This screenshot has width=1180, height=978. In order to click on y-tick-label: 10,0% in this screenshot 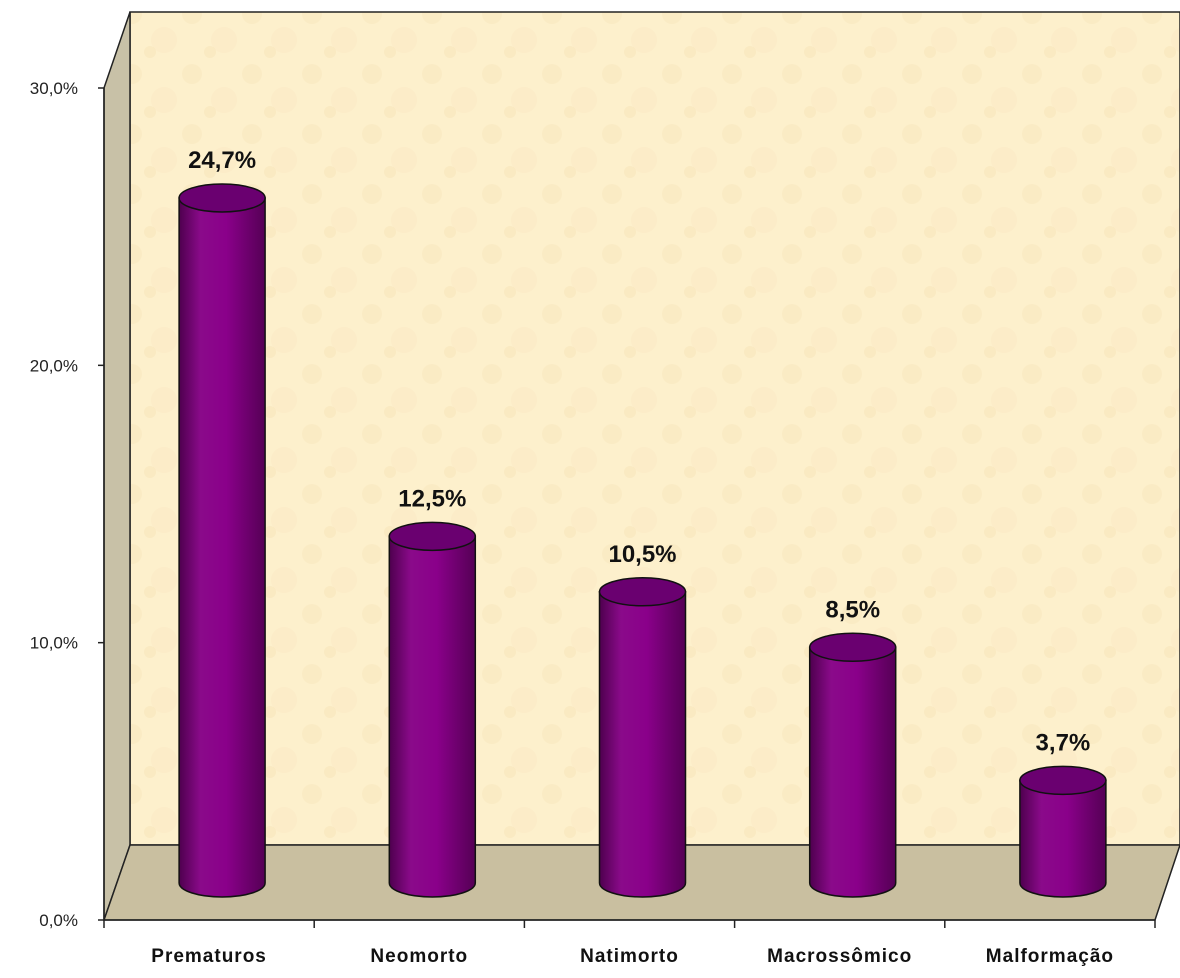, I will do `click(54, 643)`.